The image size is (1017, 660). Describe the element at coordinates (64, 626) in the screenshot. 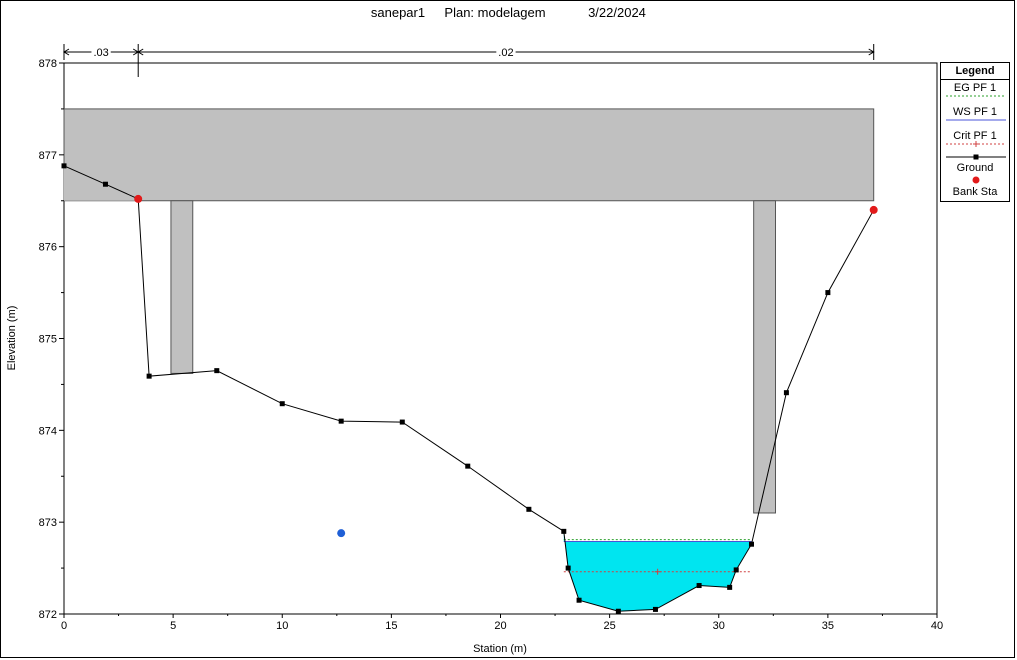

I see `x-tick-label: 0` at that location.